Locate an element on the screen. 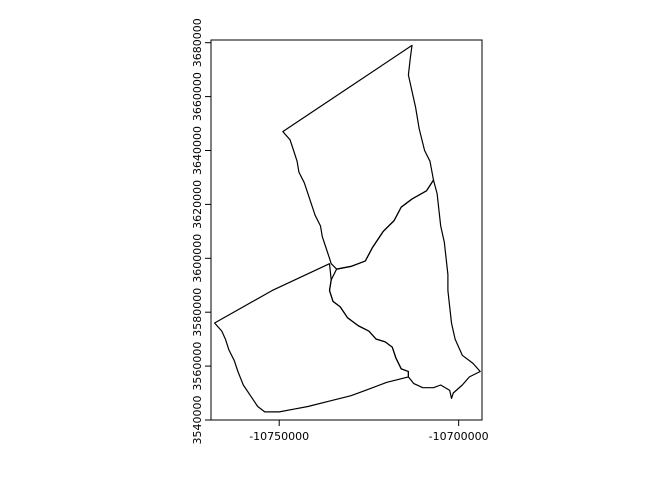 The height and width of the screenshot is (480, 672). eastern-county-boundary is located at coordinates (404, 289).